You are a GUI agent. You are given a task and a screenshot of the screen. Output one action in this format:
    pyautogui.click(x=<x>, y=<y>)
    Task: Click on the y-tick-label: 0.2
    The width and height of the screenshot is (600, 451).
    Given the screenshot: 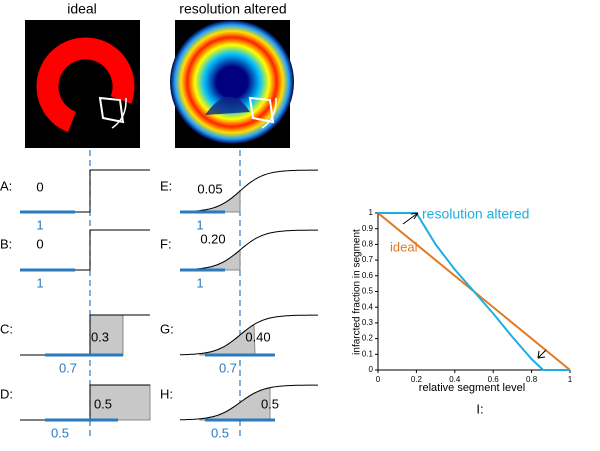 What is the action you would take?
    pyautogui.click(x=368, y=338)
    